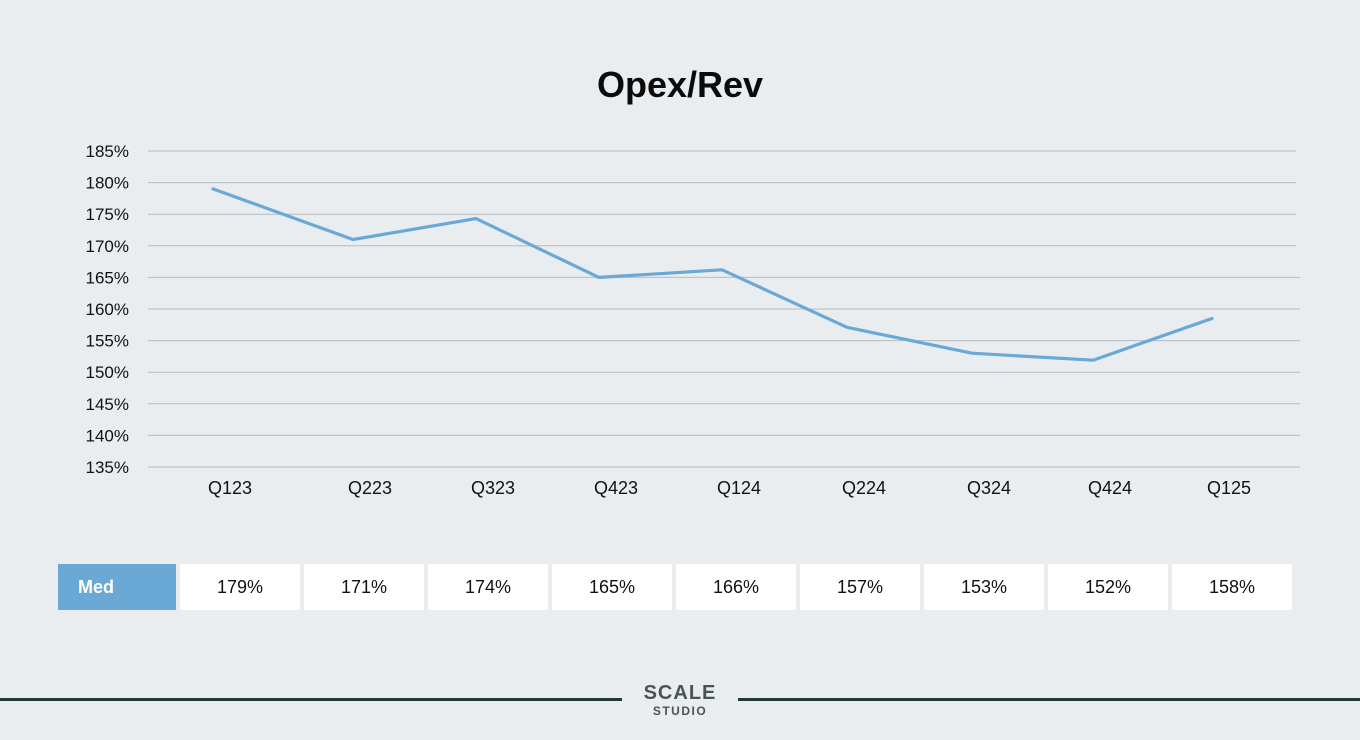  What do you see at coordinates (680, 693) in the screenshot?
I see `logo-main-text: SCALE` at bounding box center [680, 693].